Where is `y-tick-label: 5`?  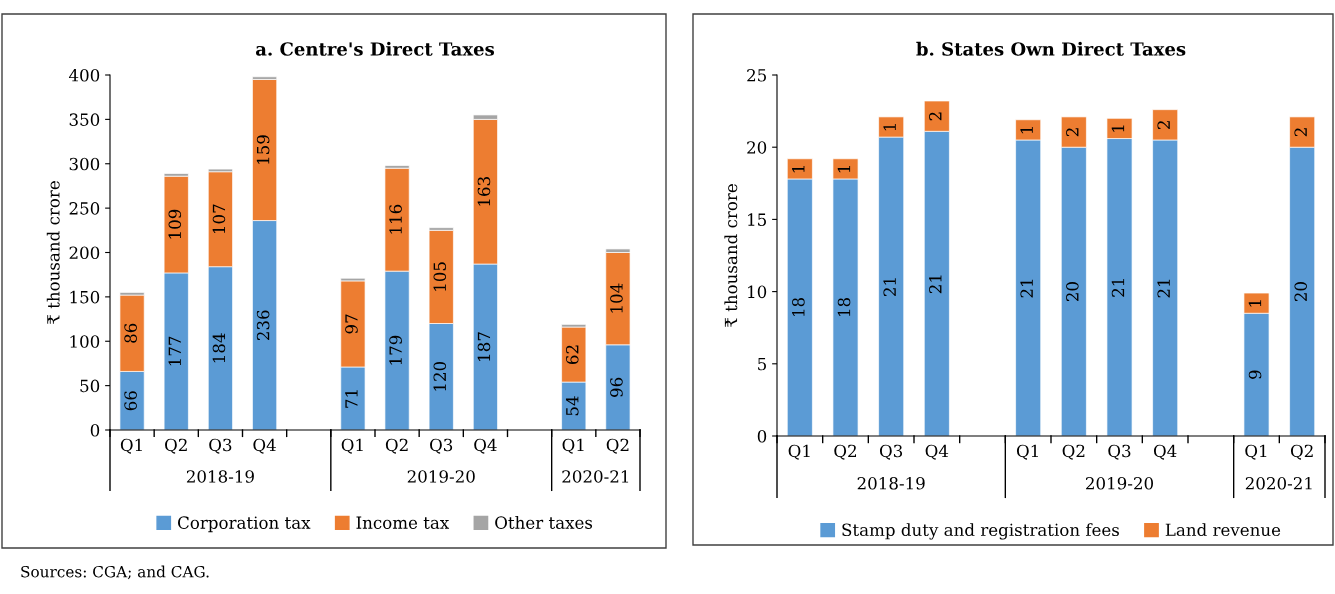 y-tick-label: 5 is located at coordinates (762, 364).